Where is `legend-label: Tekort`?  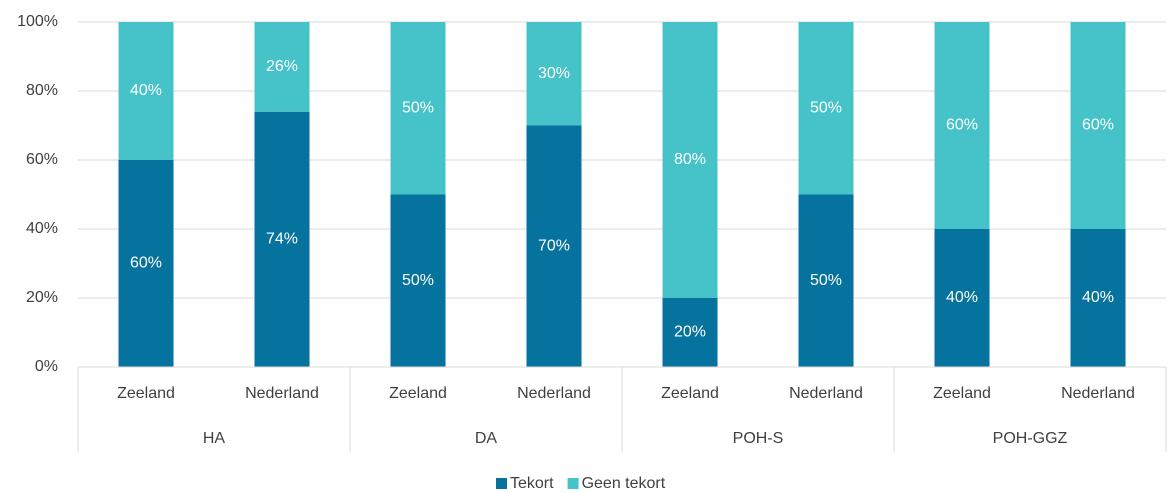 legend-label: Tekort is located at coordinates (532, 483).